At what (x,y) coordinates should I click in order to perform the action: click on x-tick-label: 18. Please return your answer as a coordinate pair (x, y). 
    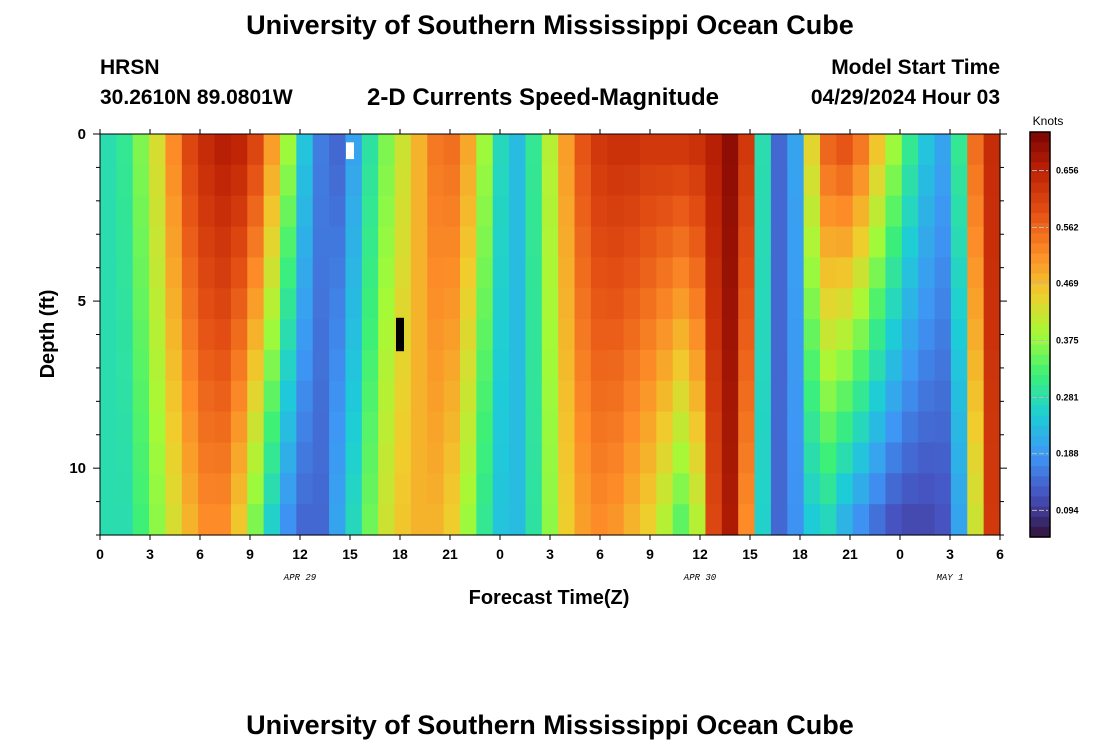
    Looking at the image, I should click on (400, 554).